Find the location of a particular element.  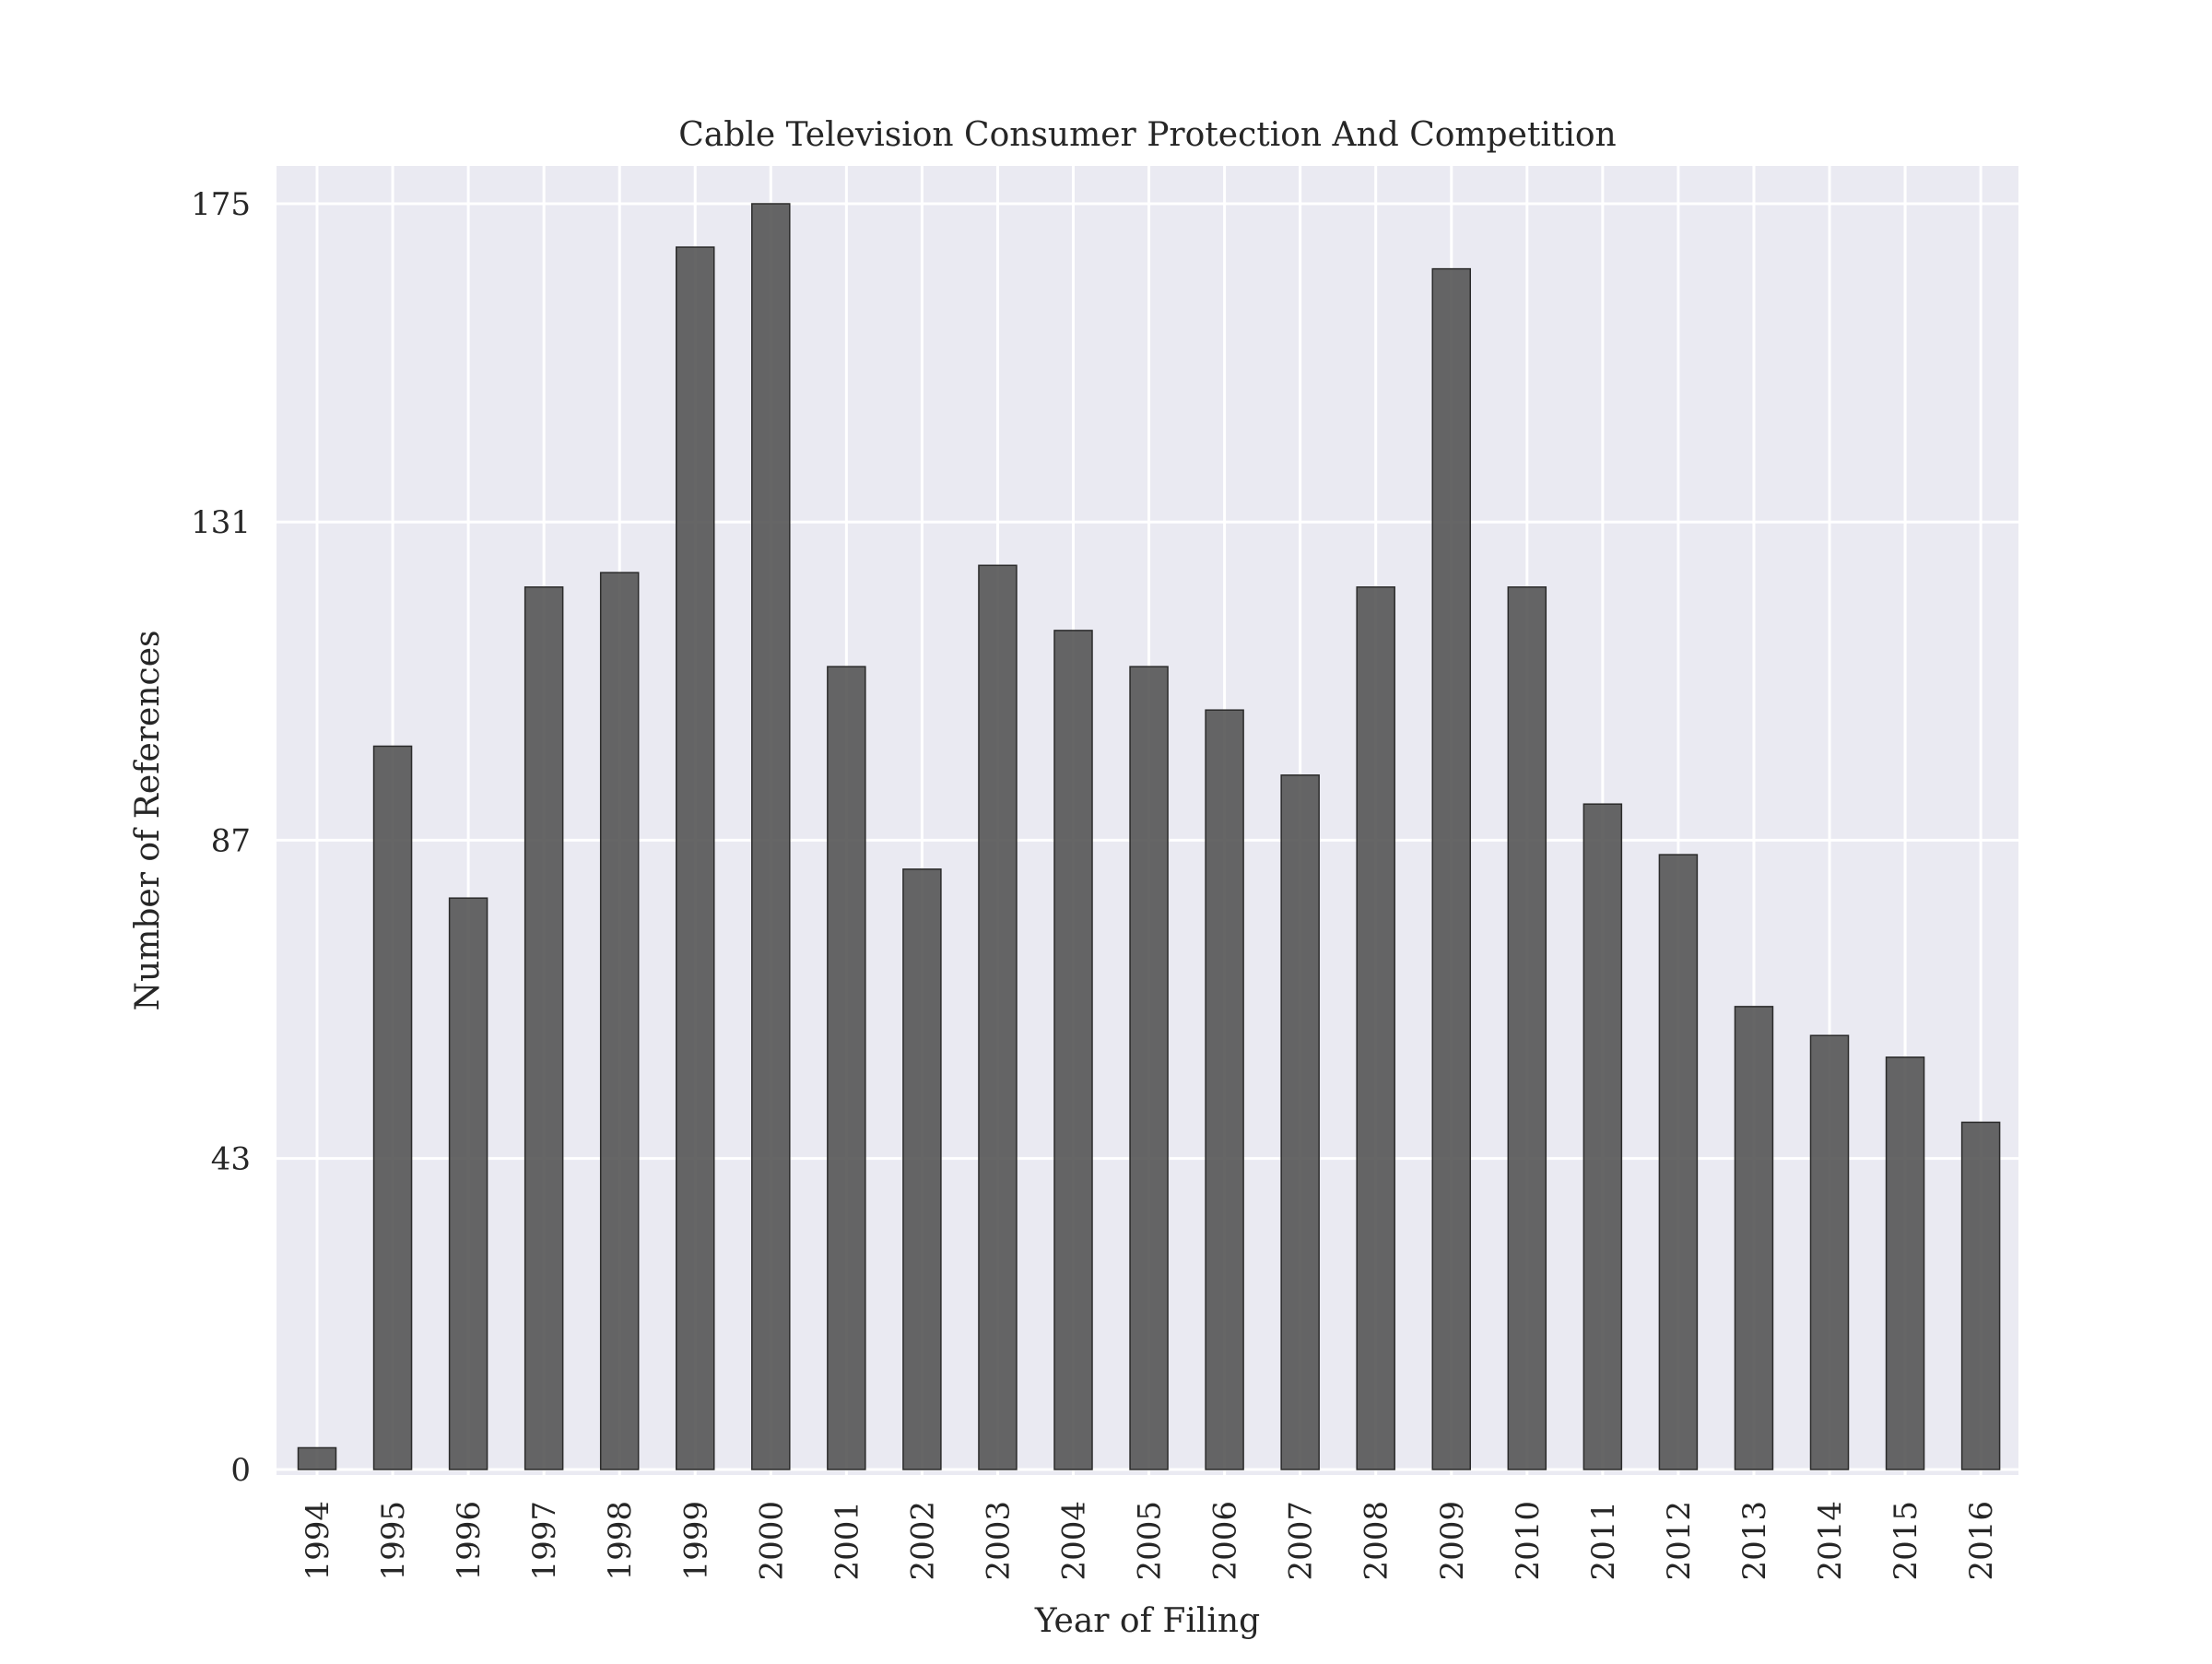

x-tick-label: 2009 is located at coordinates (1452, 1541).